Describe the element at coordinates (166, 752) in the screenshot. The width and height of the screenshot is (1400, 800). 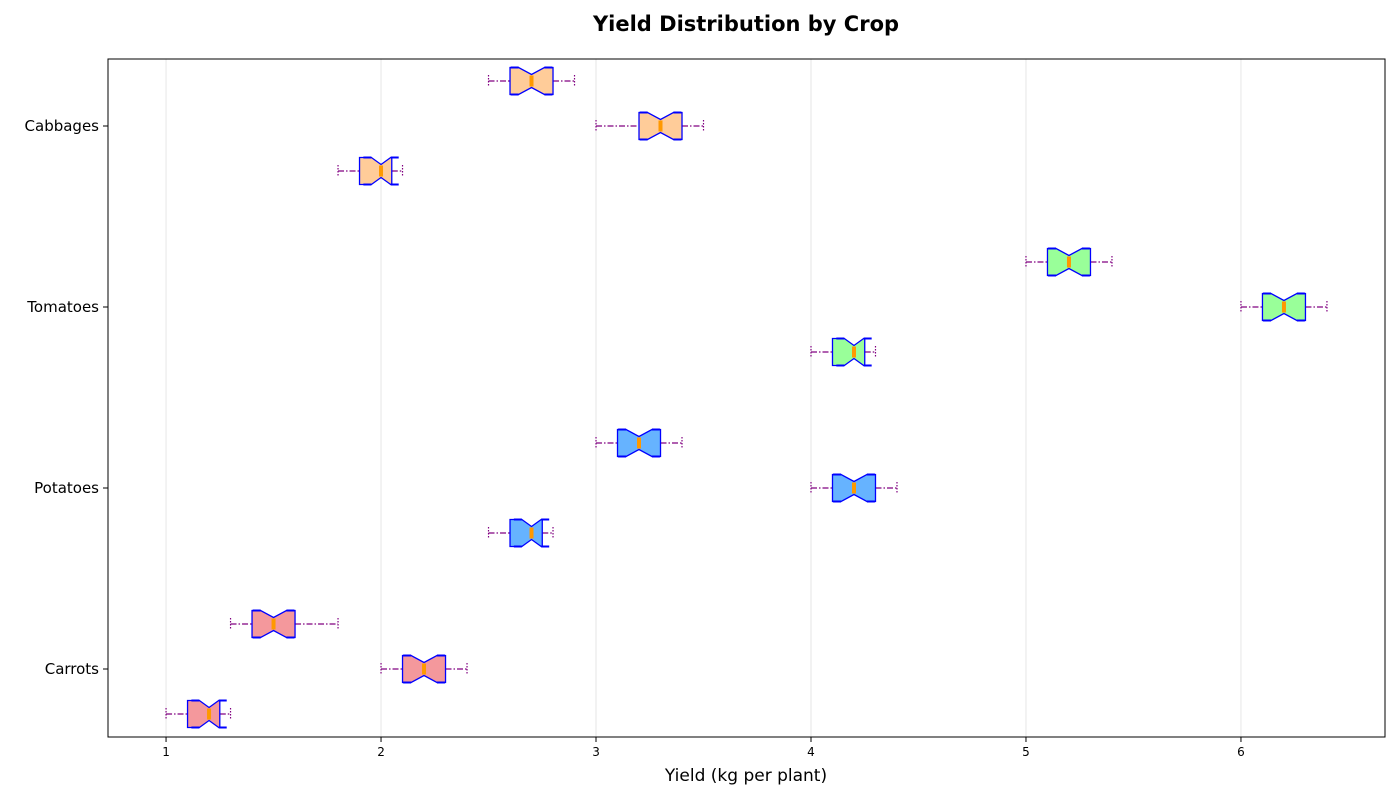
I see `x-tick-label: 1` at that location.